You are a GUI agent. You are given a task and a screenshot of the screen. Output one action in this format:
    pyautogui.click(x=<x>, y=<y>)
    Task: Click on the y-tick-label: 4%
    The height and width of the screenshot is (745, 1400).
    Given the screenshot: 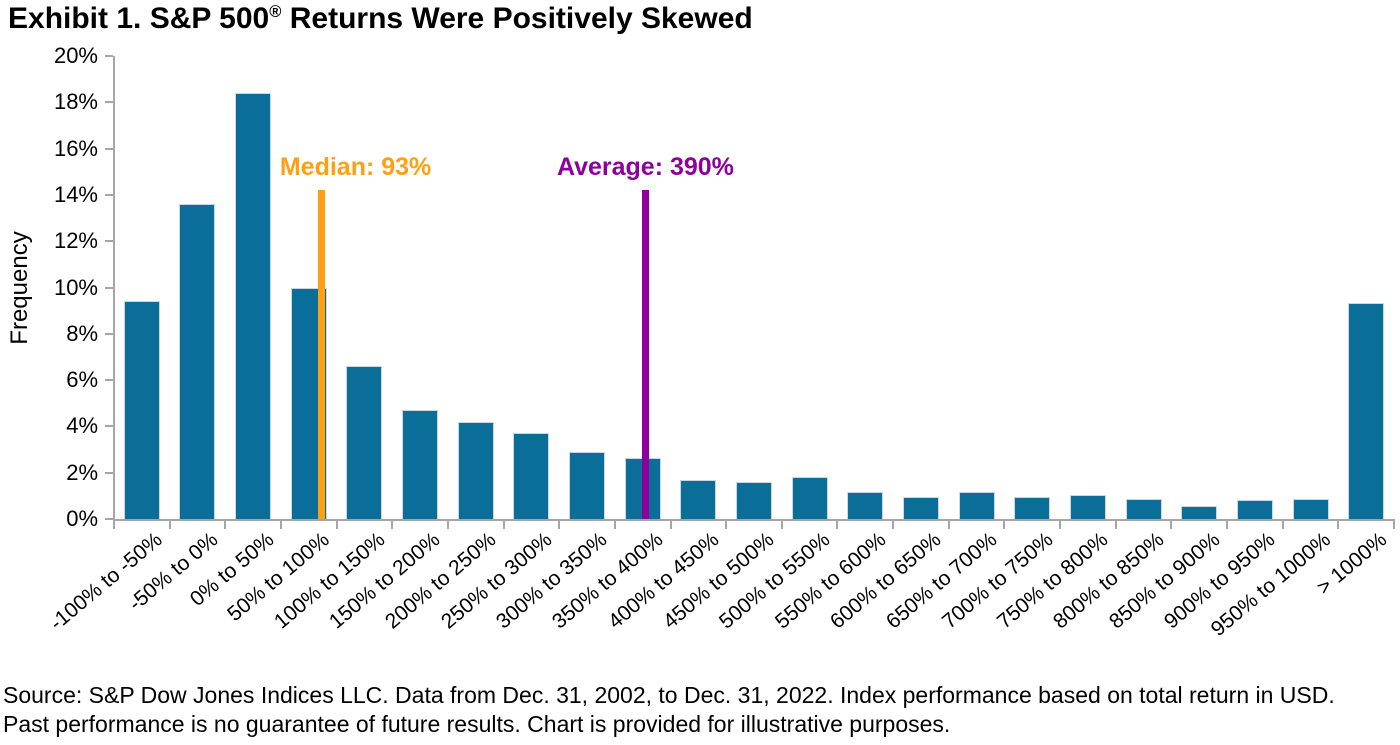 What is the action you would take?
    pyautogui.click(x=82, y=426)
    